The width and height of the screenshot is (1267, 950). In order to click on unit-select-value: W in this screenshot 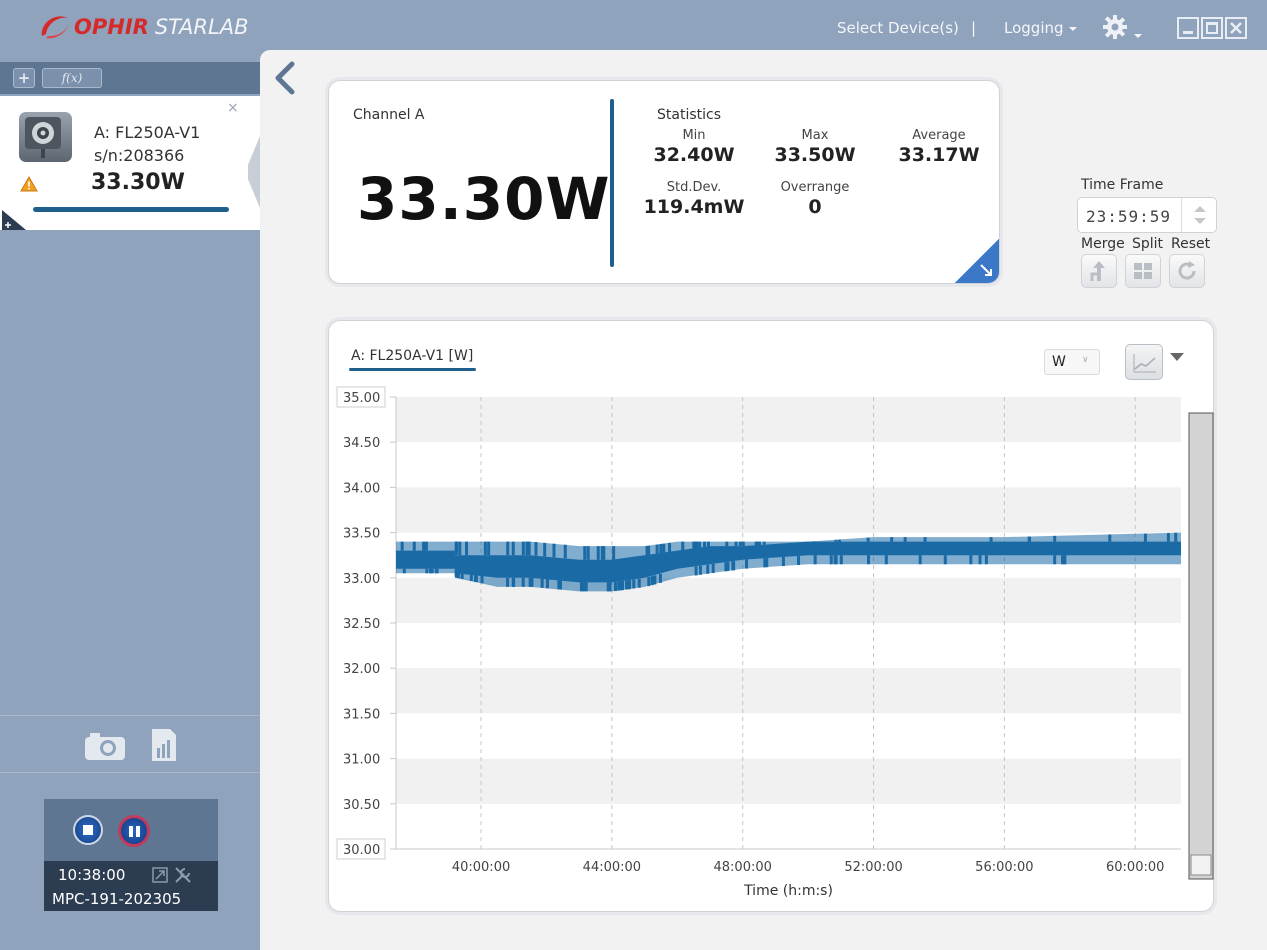, I will do `click(1059, 362)`.